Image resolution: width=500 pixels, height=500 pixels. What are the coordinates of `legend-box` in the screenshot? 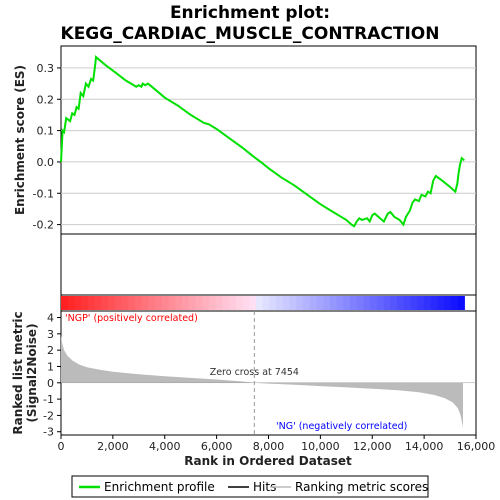 It's located at (250, 486).